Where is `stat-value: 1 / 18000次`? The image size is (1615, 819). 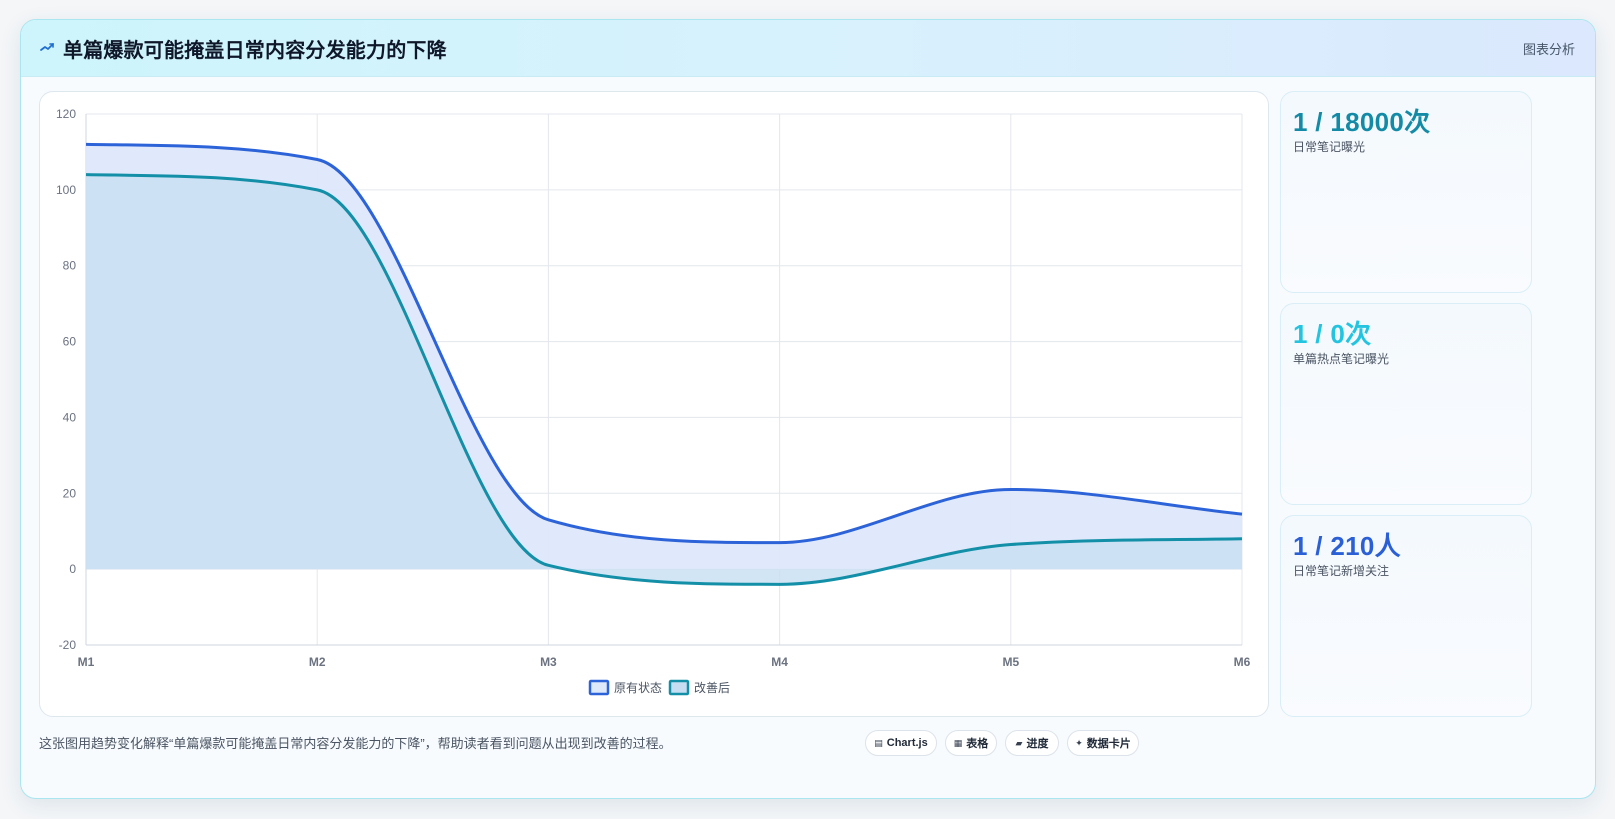 stat-value: 1 / 18000次 is located at coordinates (1362, 122).